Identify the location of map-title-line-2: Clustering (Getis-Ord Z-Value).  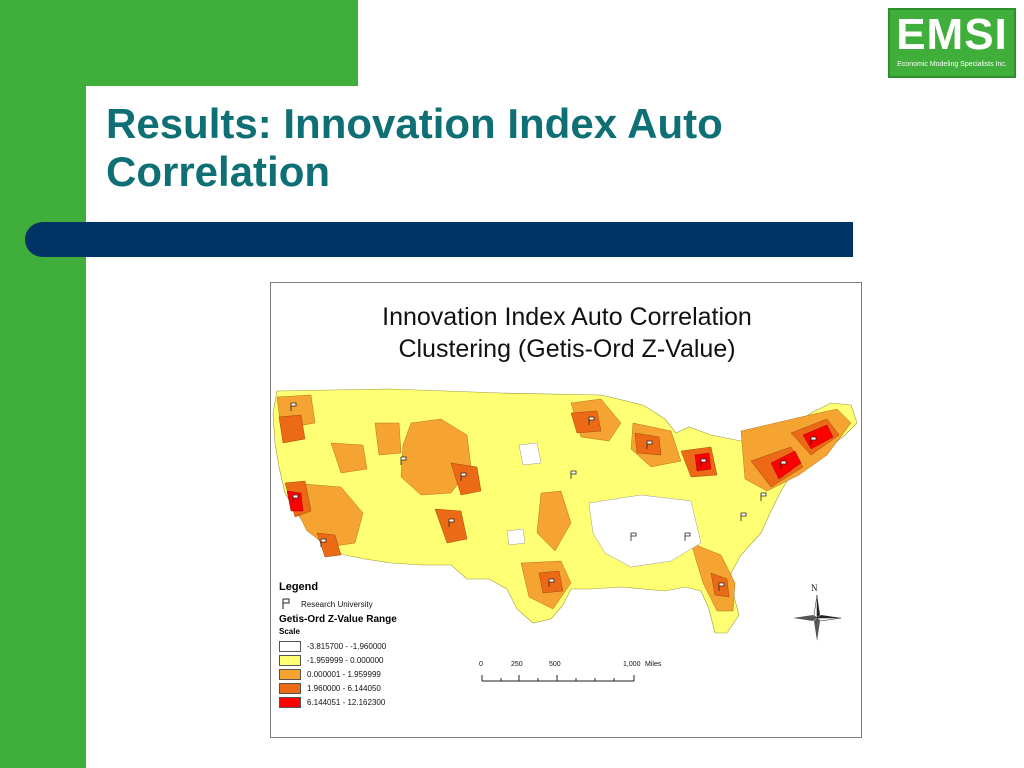
(567, 349).